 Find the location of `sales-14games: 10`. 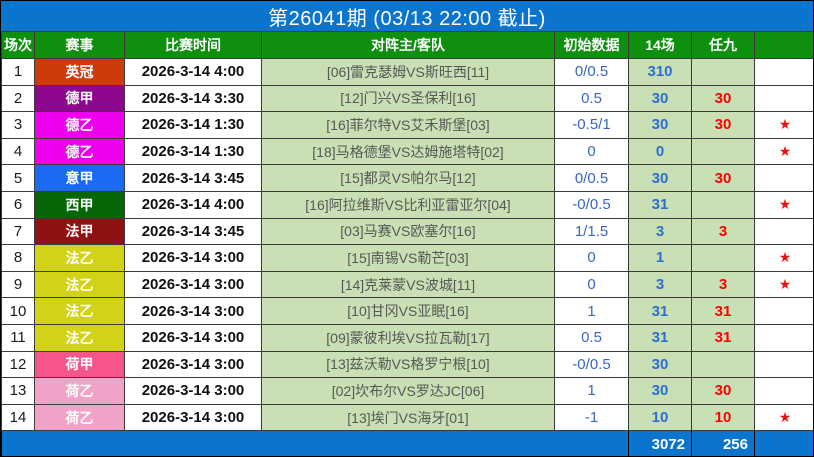

sales-14games: 10 is located at coordinates (660, 417).